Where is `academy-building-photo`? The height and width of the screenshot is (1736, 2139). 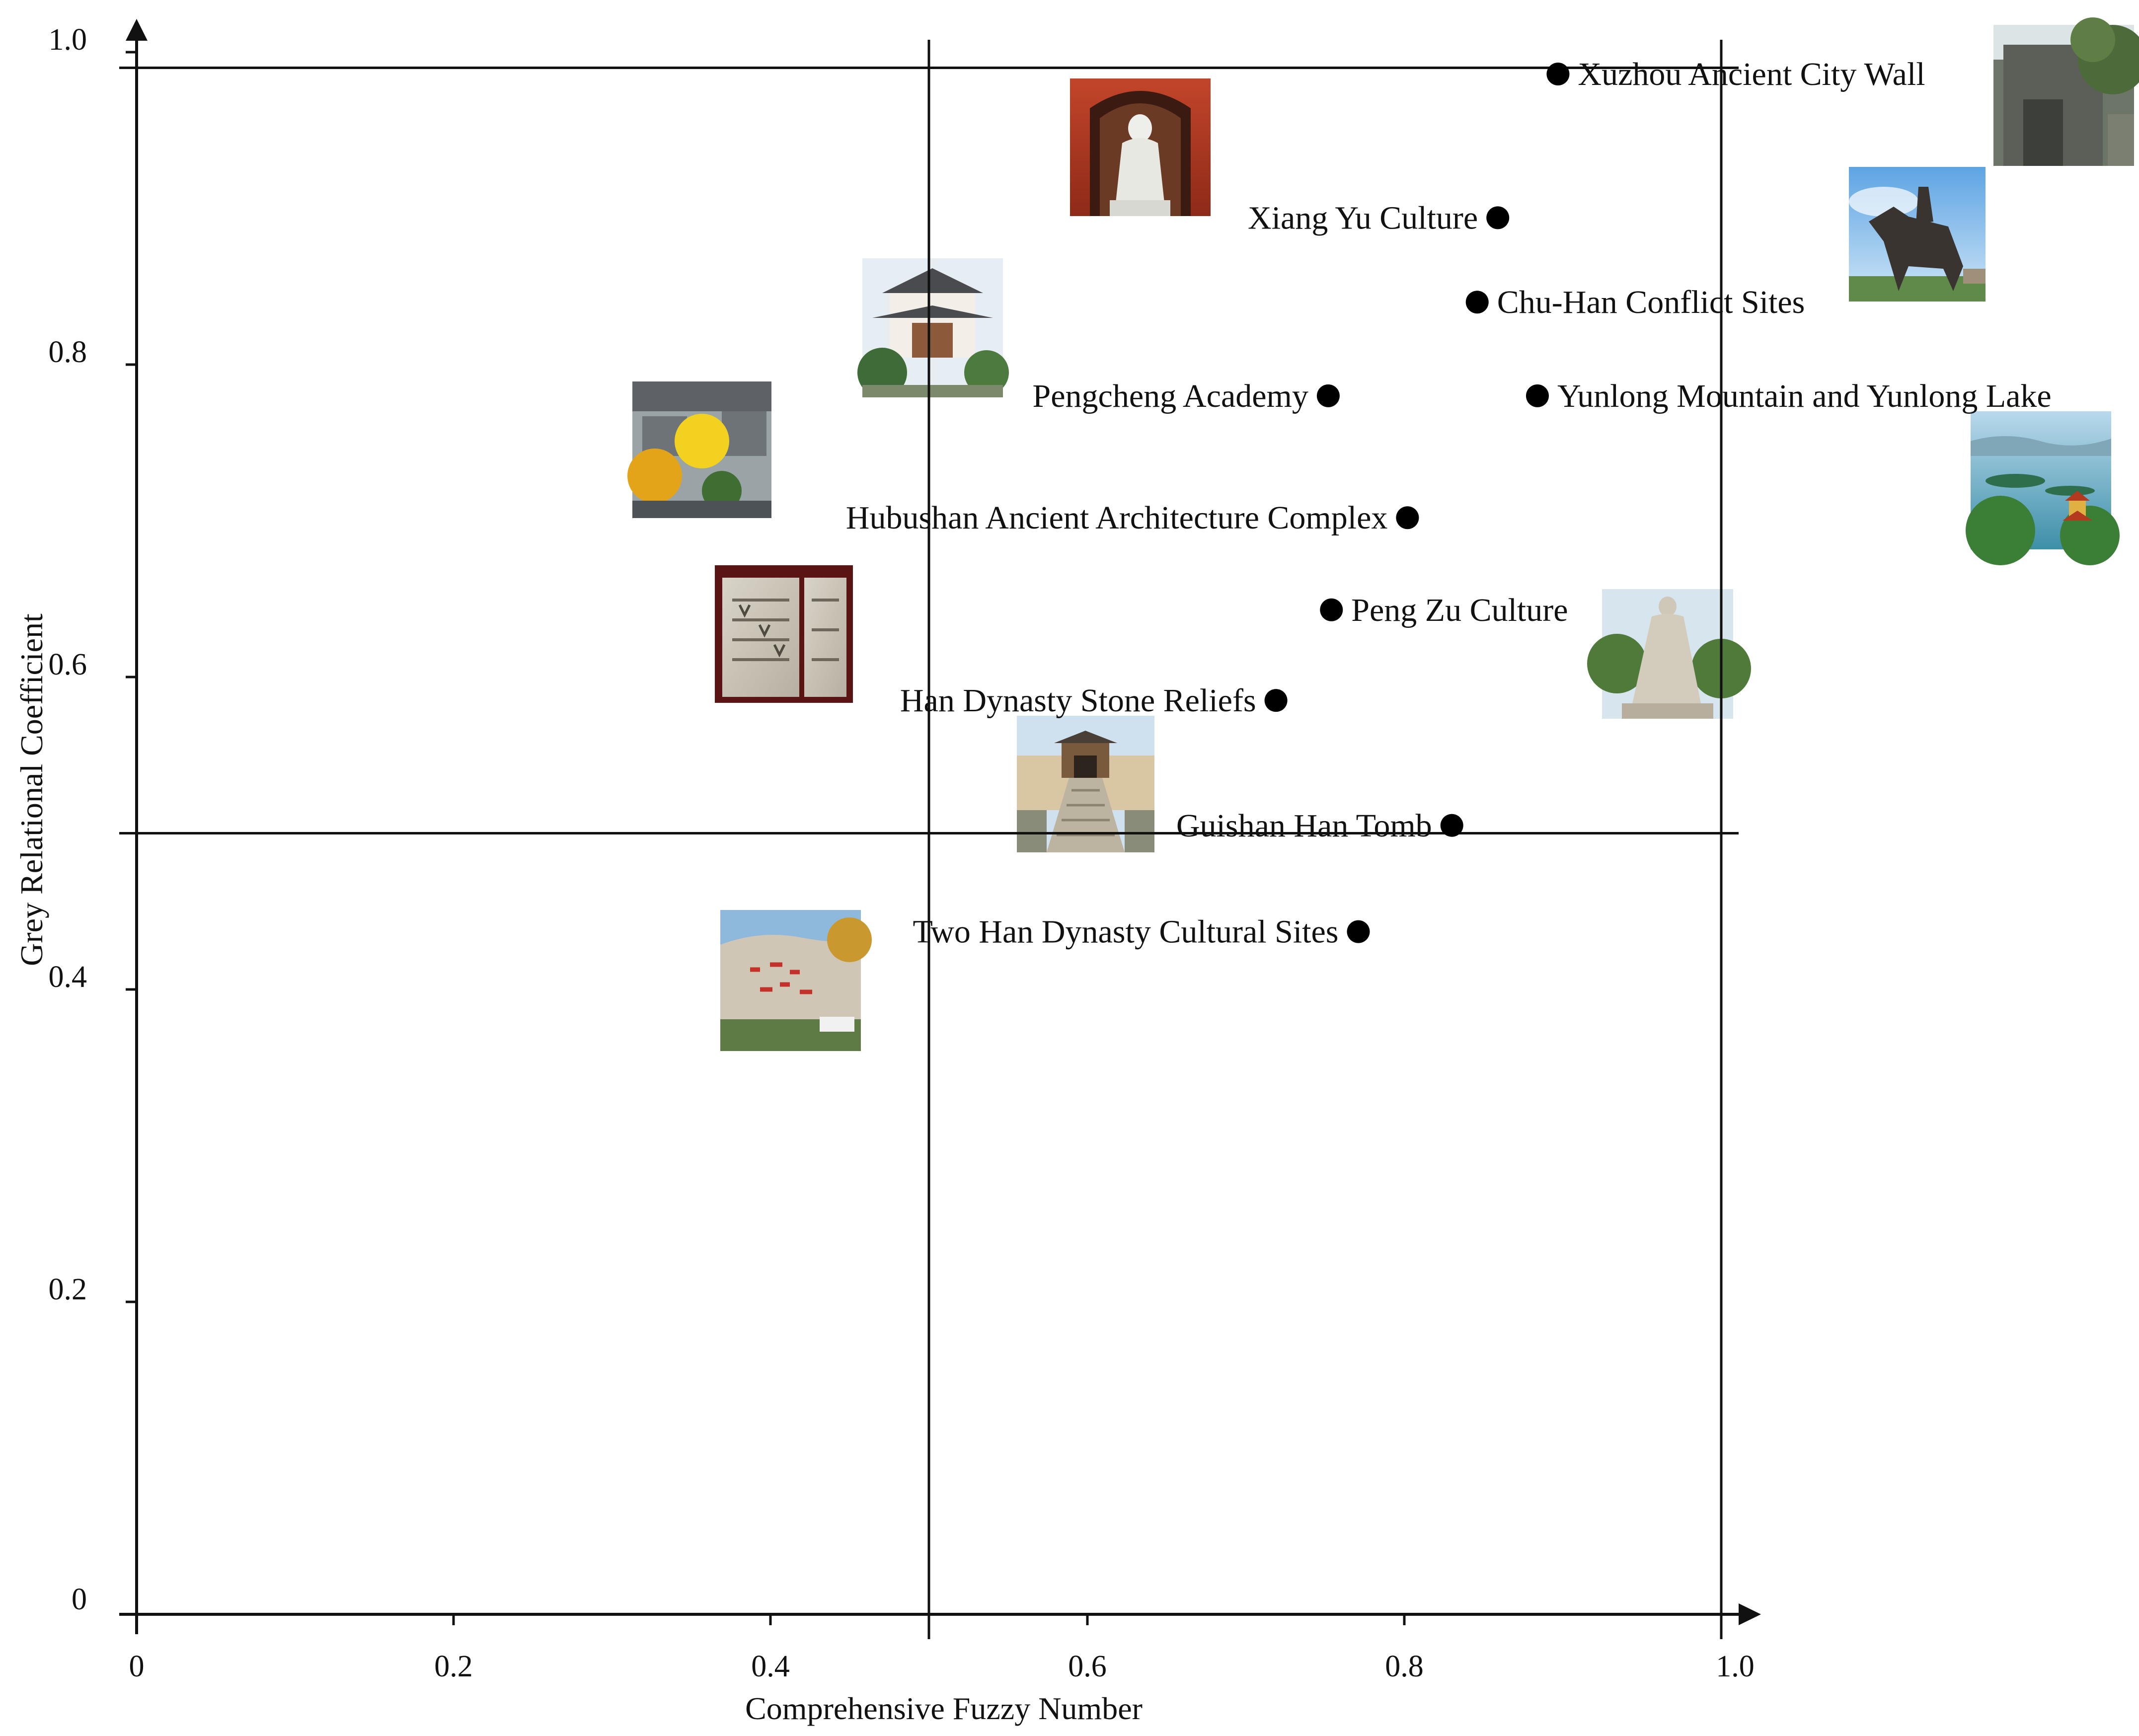 academy-building-photo is located at coordinates (933, 327).